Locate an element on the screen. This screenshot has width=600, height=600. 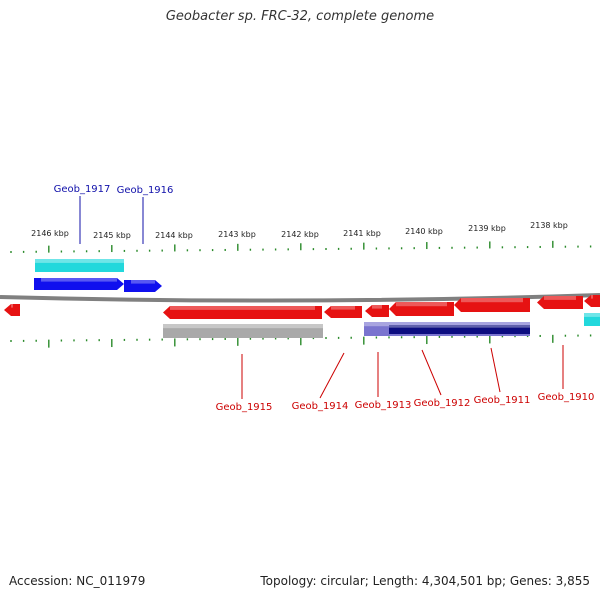
cds-bar-geob-1915 is located at coordinates (243, 331).